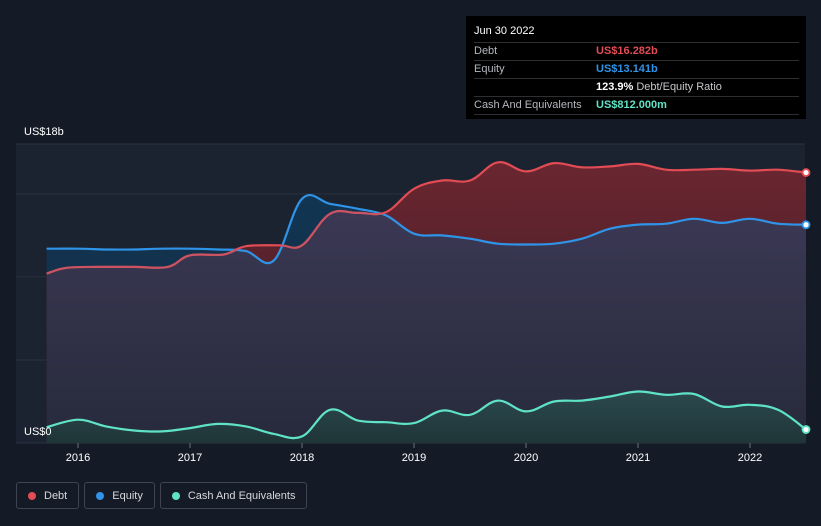  I want to click on equity-line, so click(426, 229).